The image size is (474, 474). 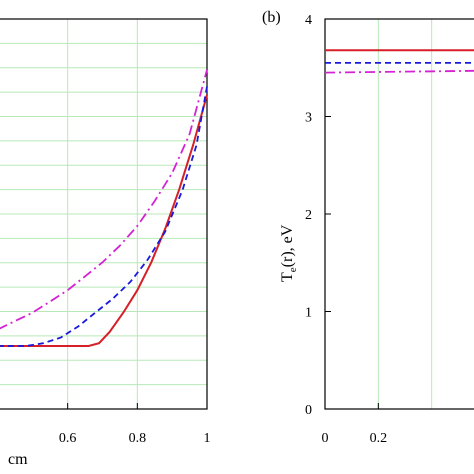 I want to click on panel-b-ylabel-sub: e, so click(x=293, y=269).